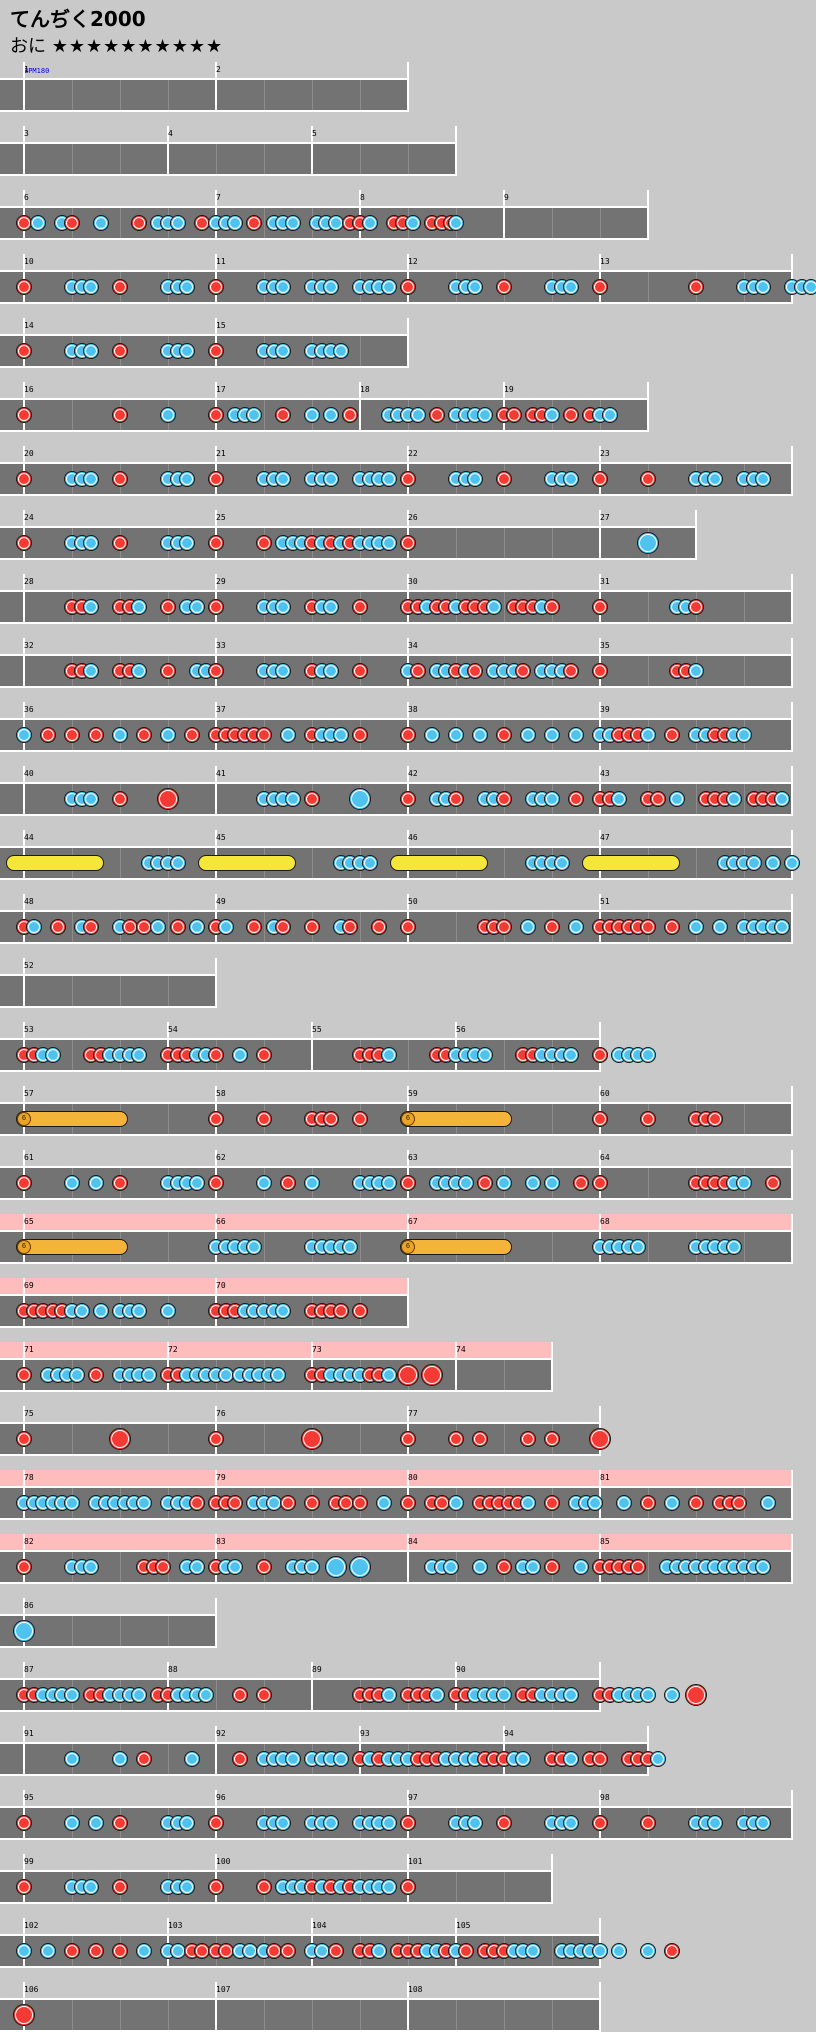 The image size is (816, 2032). I want to click on balloon-icon: 6, so click(408, 1119).